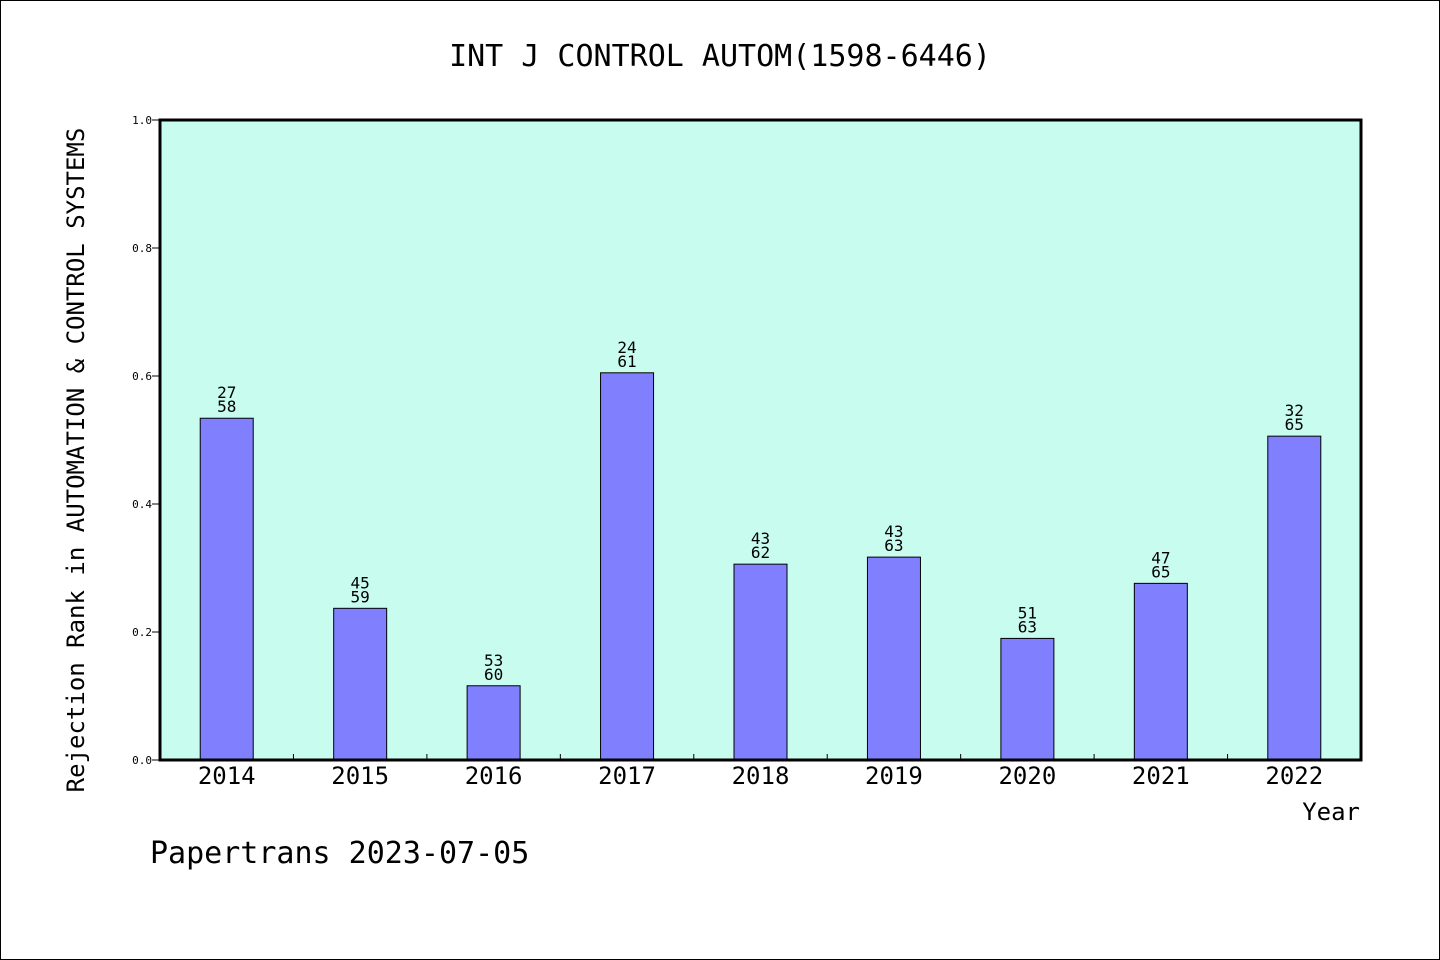  I want to click on x-axis-label: Year, so click(1331, 812).